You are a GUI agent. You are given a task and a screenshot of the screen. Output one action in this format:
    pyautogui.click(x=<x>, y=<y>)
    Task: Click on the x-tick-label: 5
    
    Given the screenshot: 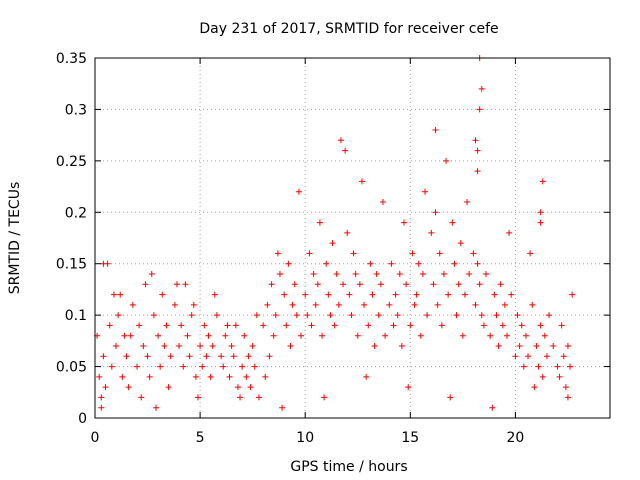 What is the action you would take?
    pyautogui.click(x=200, y=438)
    